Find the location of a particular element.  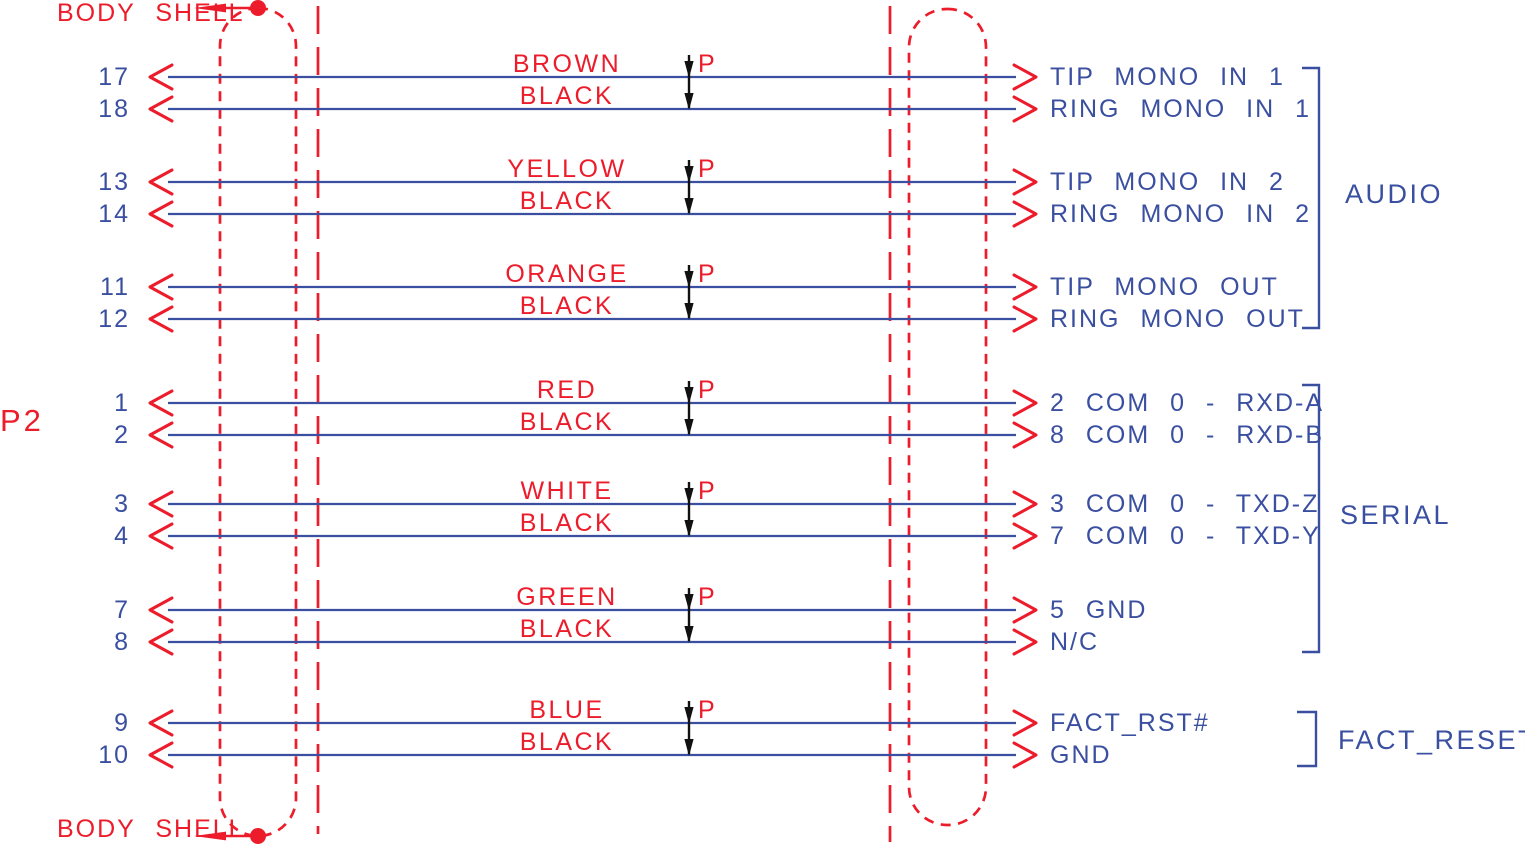

wire-pin2 is located at coordinates (593, 435).